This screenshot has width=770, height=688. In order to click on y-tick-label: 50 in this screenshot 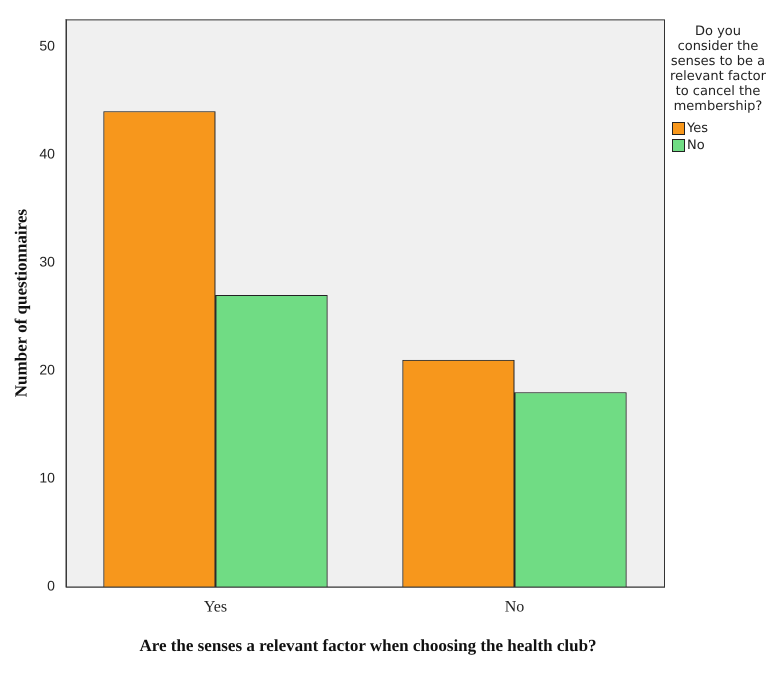, I will do `click(47, 45)`.